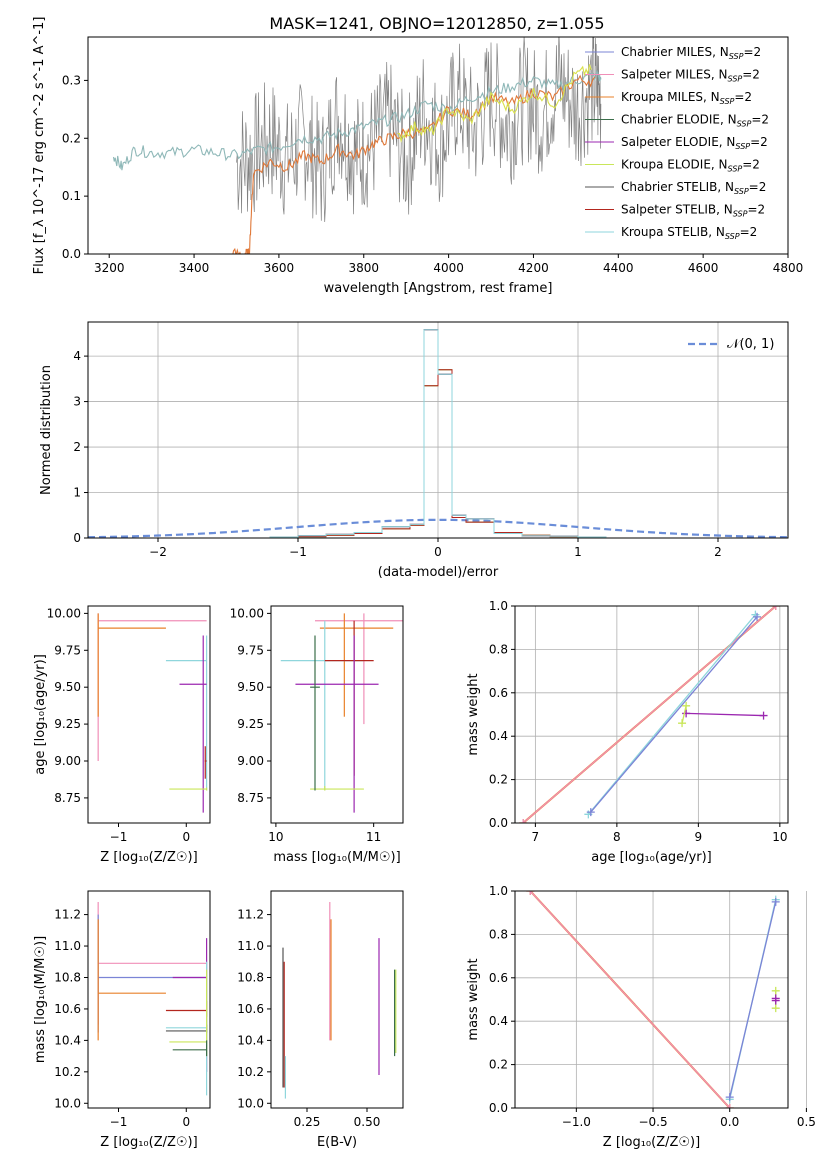  Describe the element at coordinates (307, 1122) in the screenshot. I see `x-tick-label: 0.25` at that location.